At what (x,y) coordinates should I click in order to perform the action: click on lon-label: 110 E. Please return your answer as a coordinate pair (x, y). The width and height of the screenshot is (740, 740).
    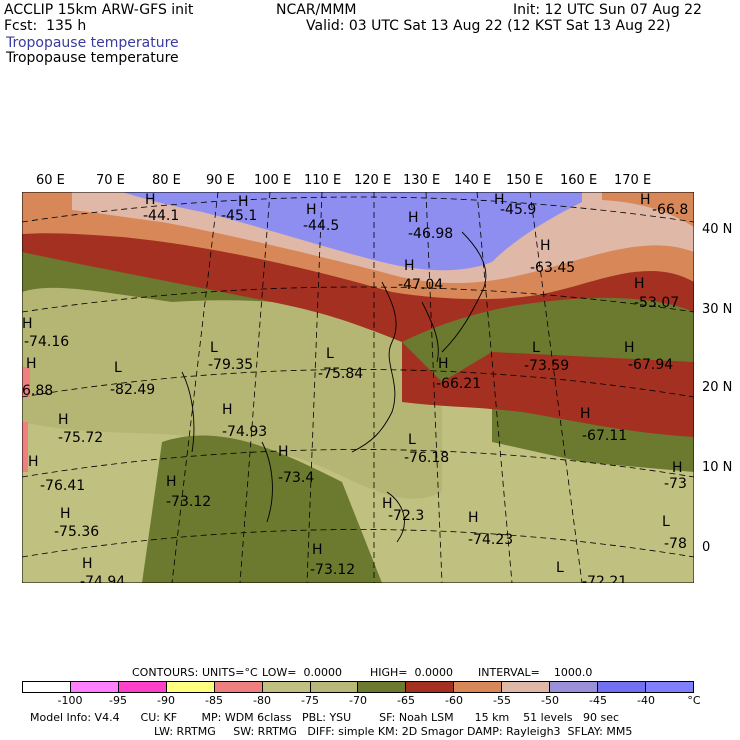
    Looking at the image, I should click on (323, 180).